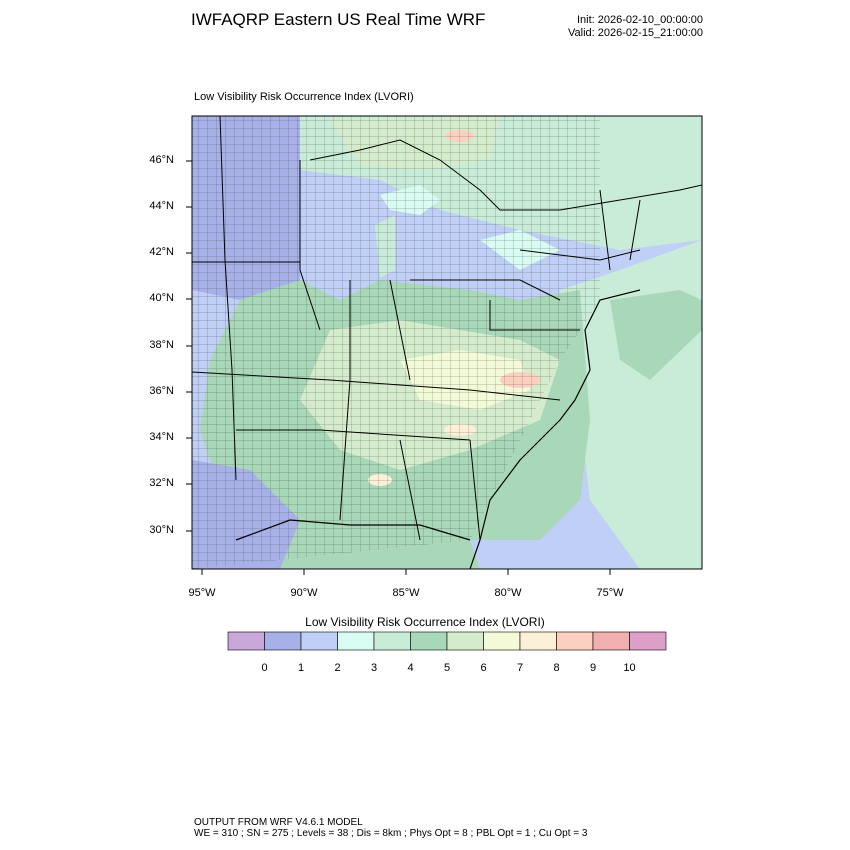 This screenshot has height=850, width=850. I want to click on init-time-label: Init: 2026-02-10_00:00:00, so click(640, 20).